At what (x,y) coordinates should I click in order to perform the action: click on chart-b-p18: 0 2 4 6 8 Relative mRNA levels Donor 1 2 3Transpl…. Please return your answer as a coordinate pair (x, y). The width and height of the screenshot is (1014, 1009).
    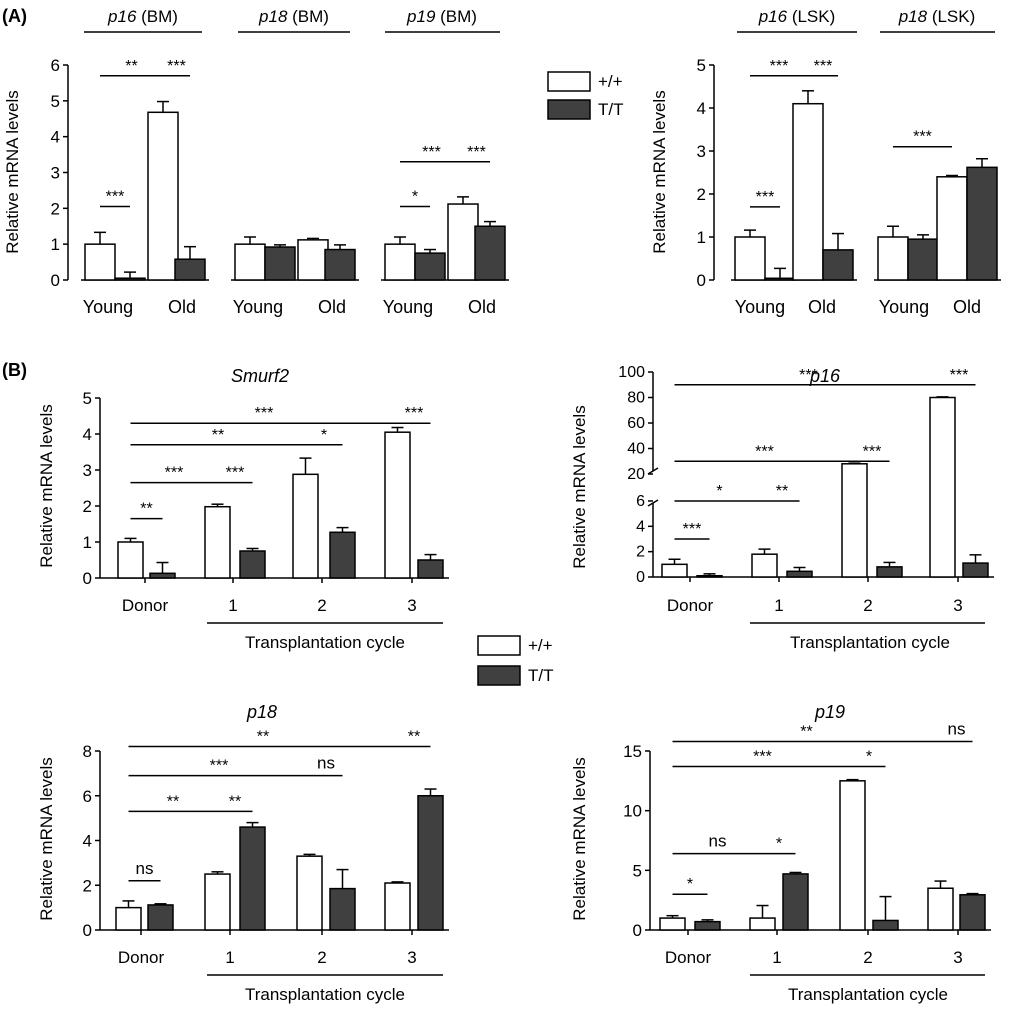
    Looking at the image, I should click on (243, 853).